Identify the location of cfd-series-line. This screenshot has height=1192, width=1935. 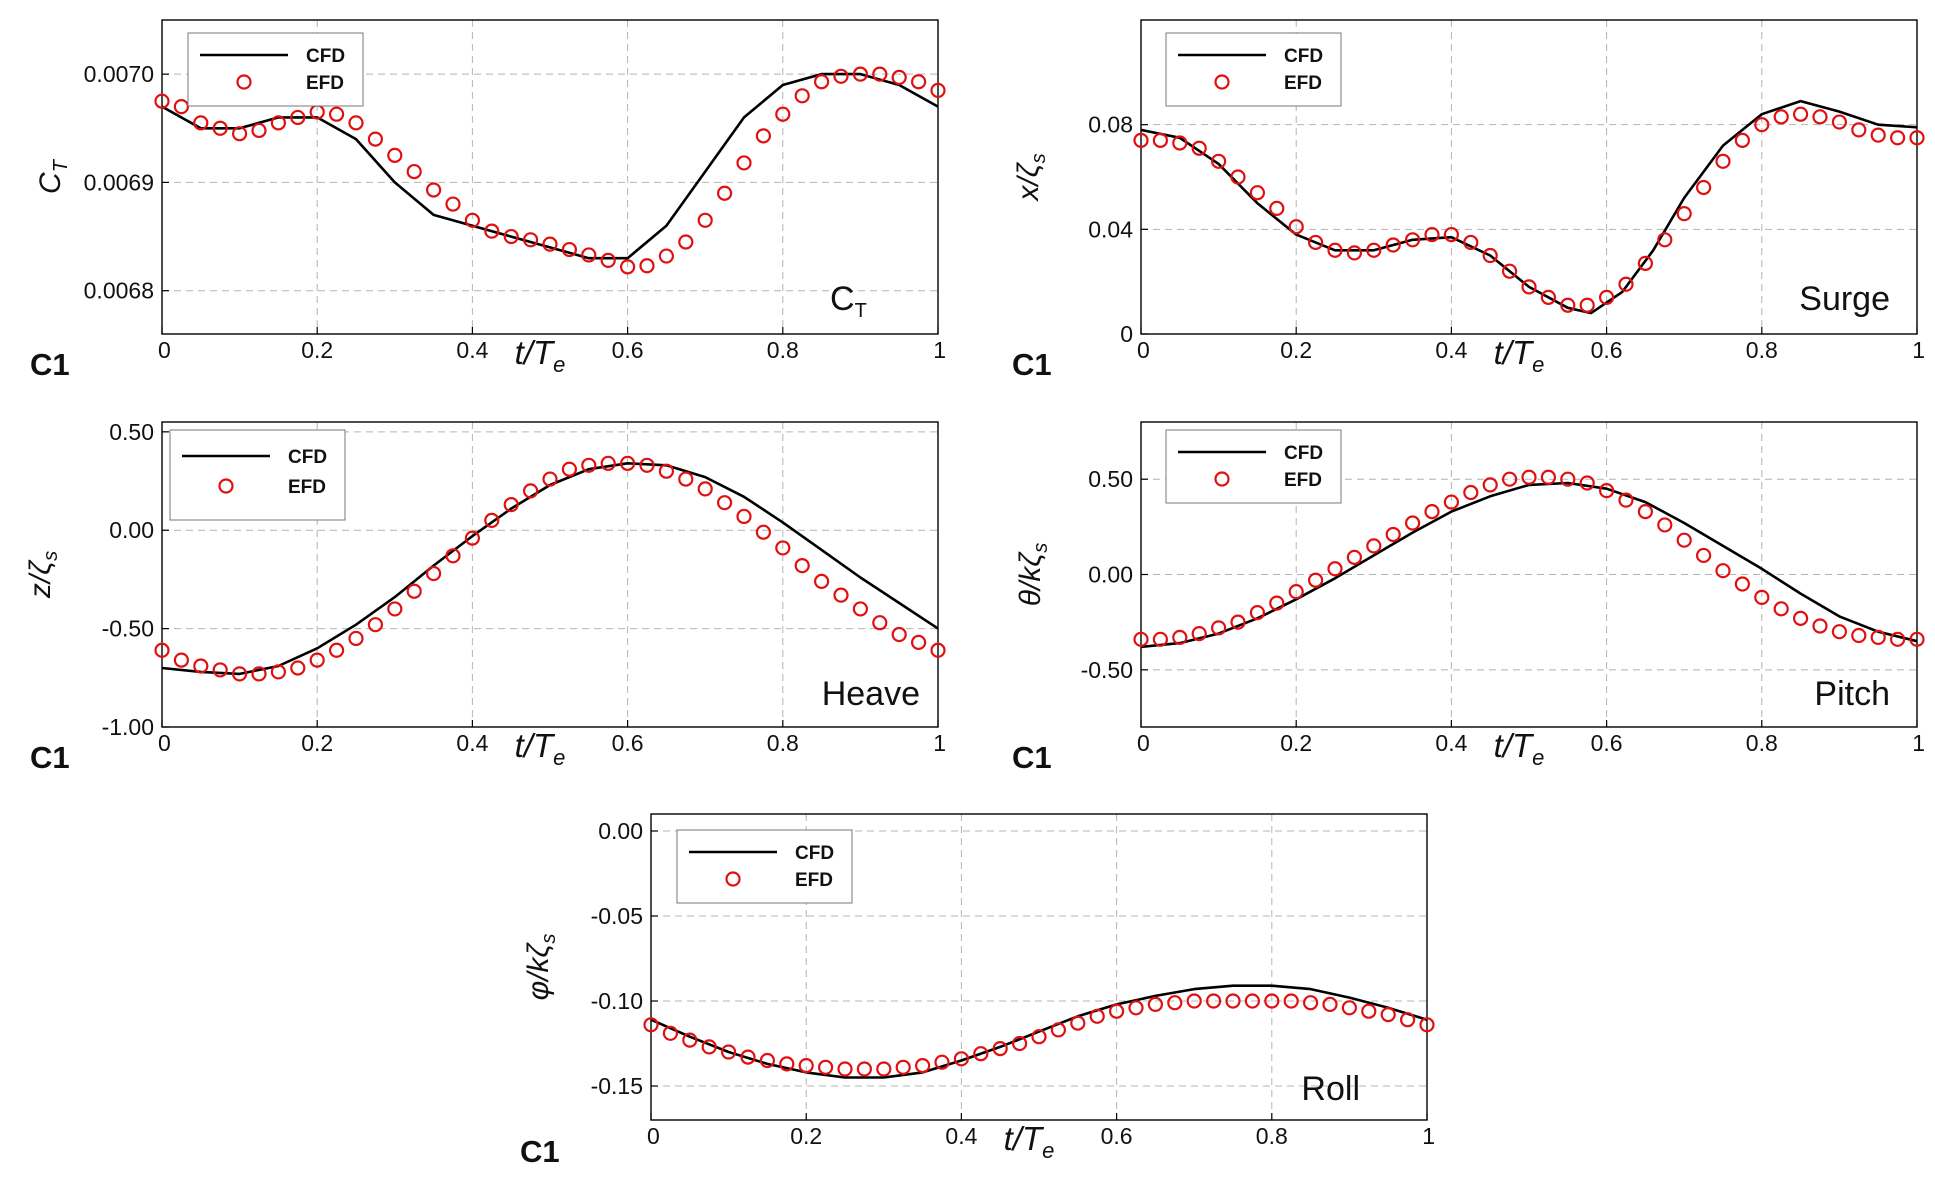
(1529, 207).